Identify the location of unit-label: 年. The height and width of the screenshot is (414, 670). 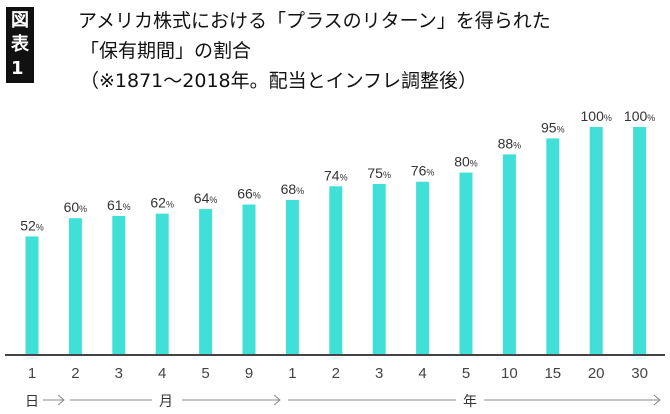
(470, 402).